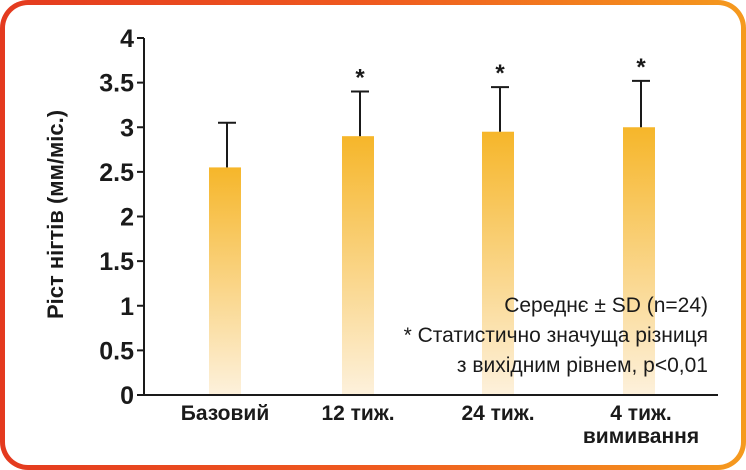 The image size is (746, 470). I want to click on x-tick-label: 24 тиж., so click(497, 413).